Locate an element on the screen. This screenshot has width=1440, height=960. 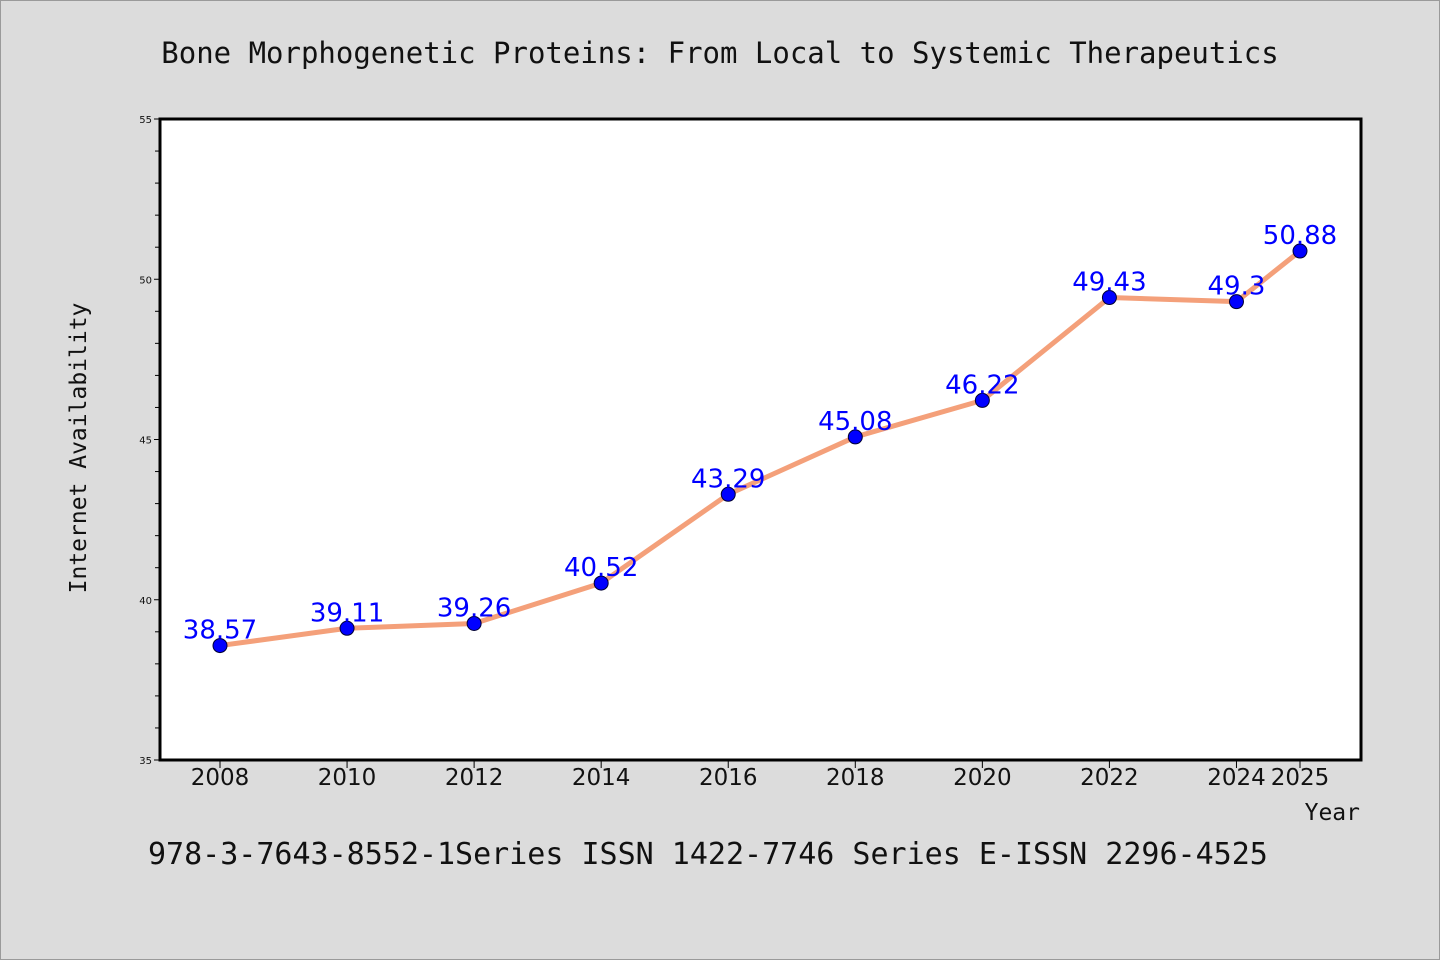
x-tick-label: 2014 is located at coordinates (601, 778).